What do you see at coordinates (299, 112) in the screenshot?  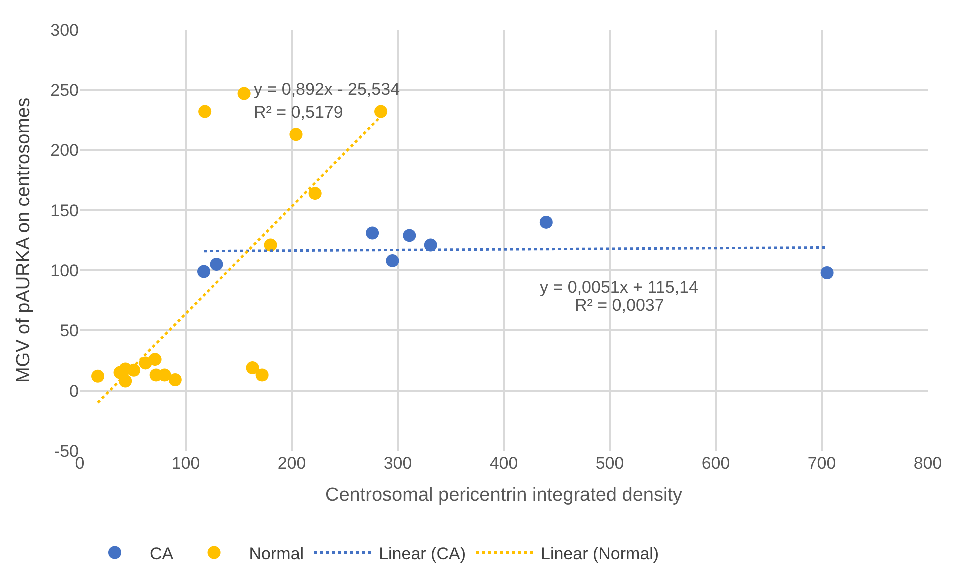 I see `annotation: R² = 0,5179` at bounding box center [299, 112].